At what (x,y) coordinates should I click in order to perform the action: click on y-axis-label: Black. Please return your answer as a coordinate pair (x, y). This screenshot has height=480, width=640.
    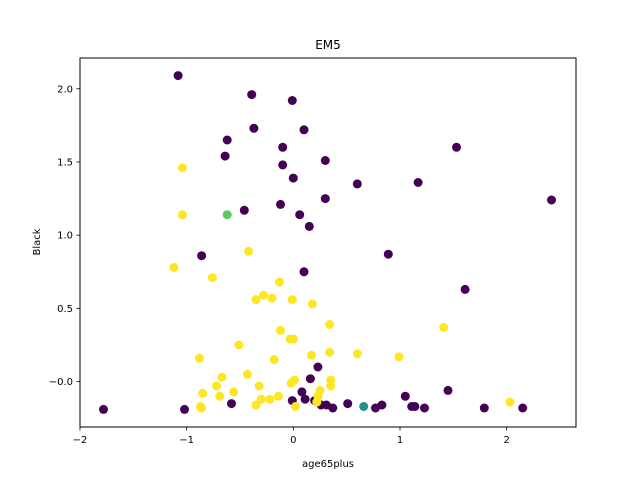
    Looking at the image, I should click on (37, 241).